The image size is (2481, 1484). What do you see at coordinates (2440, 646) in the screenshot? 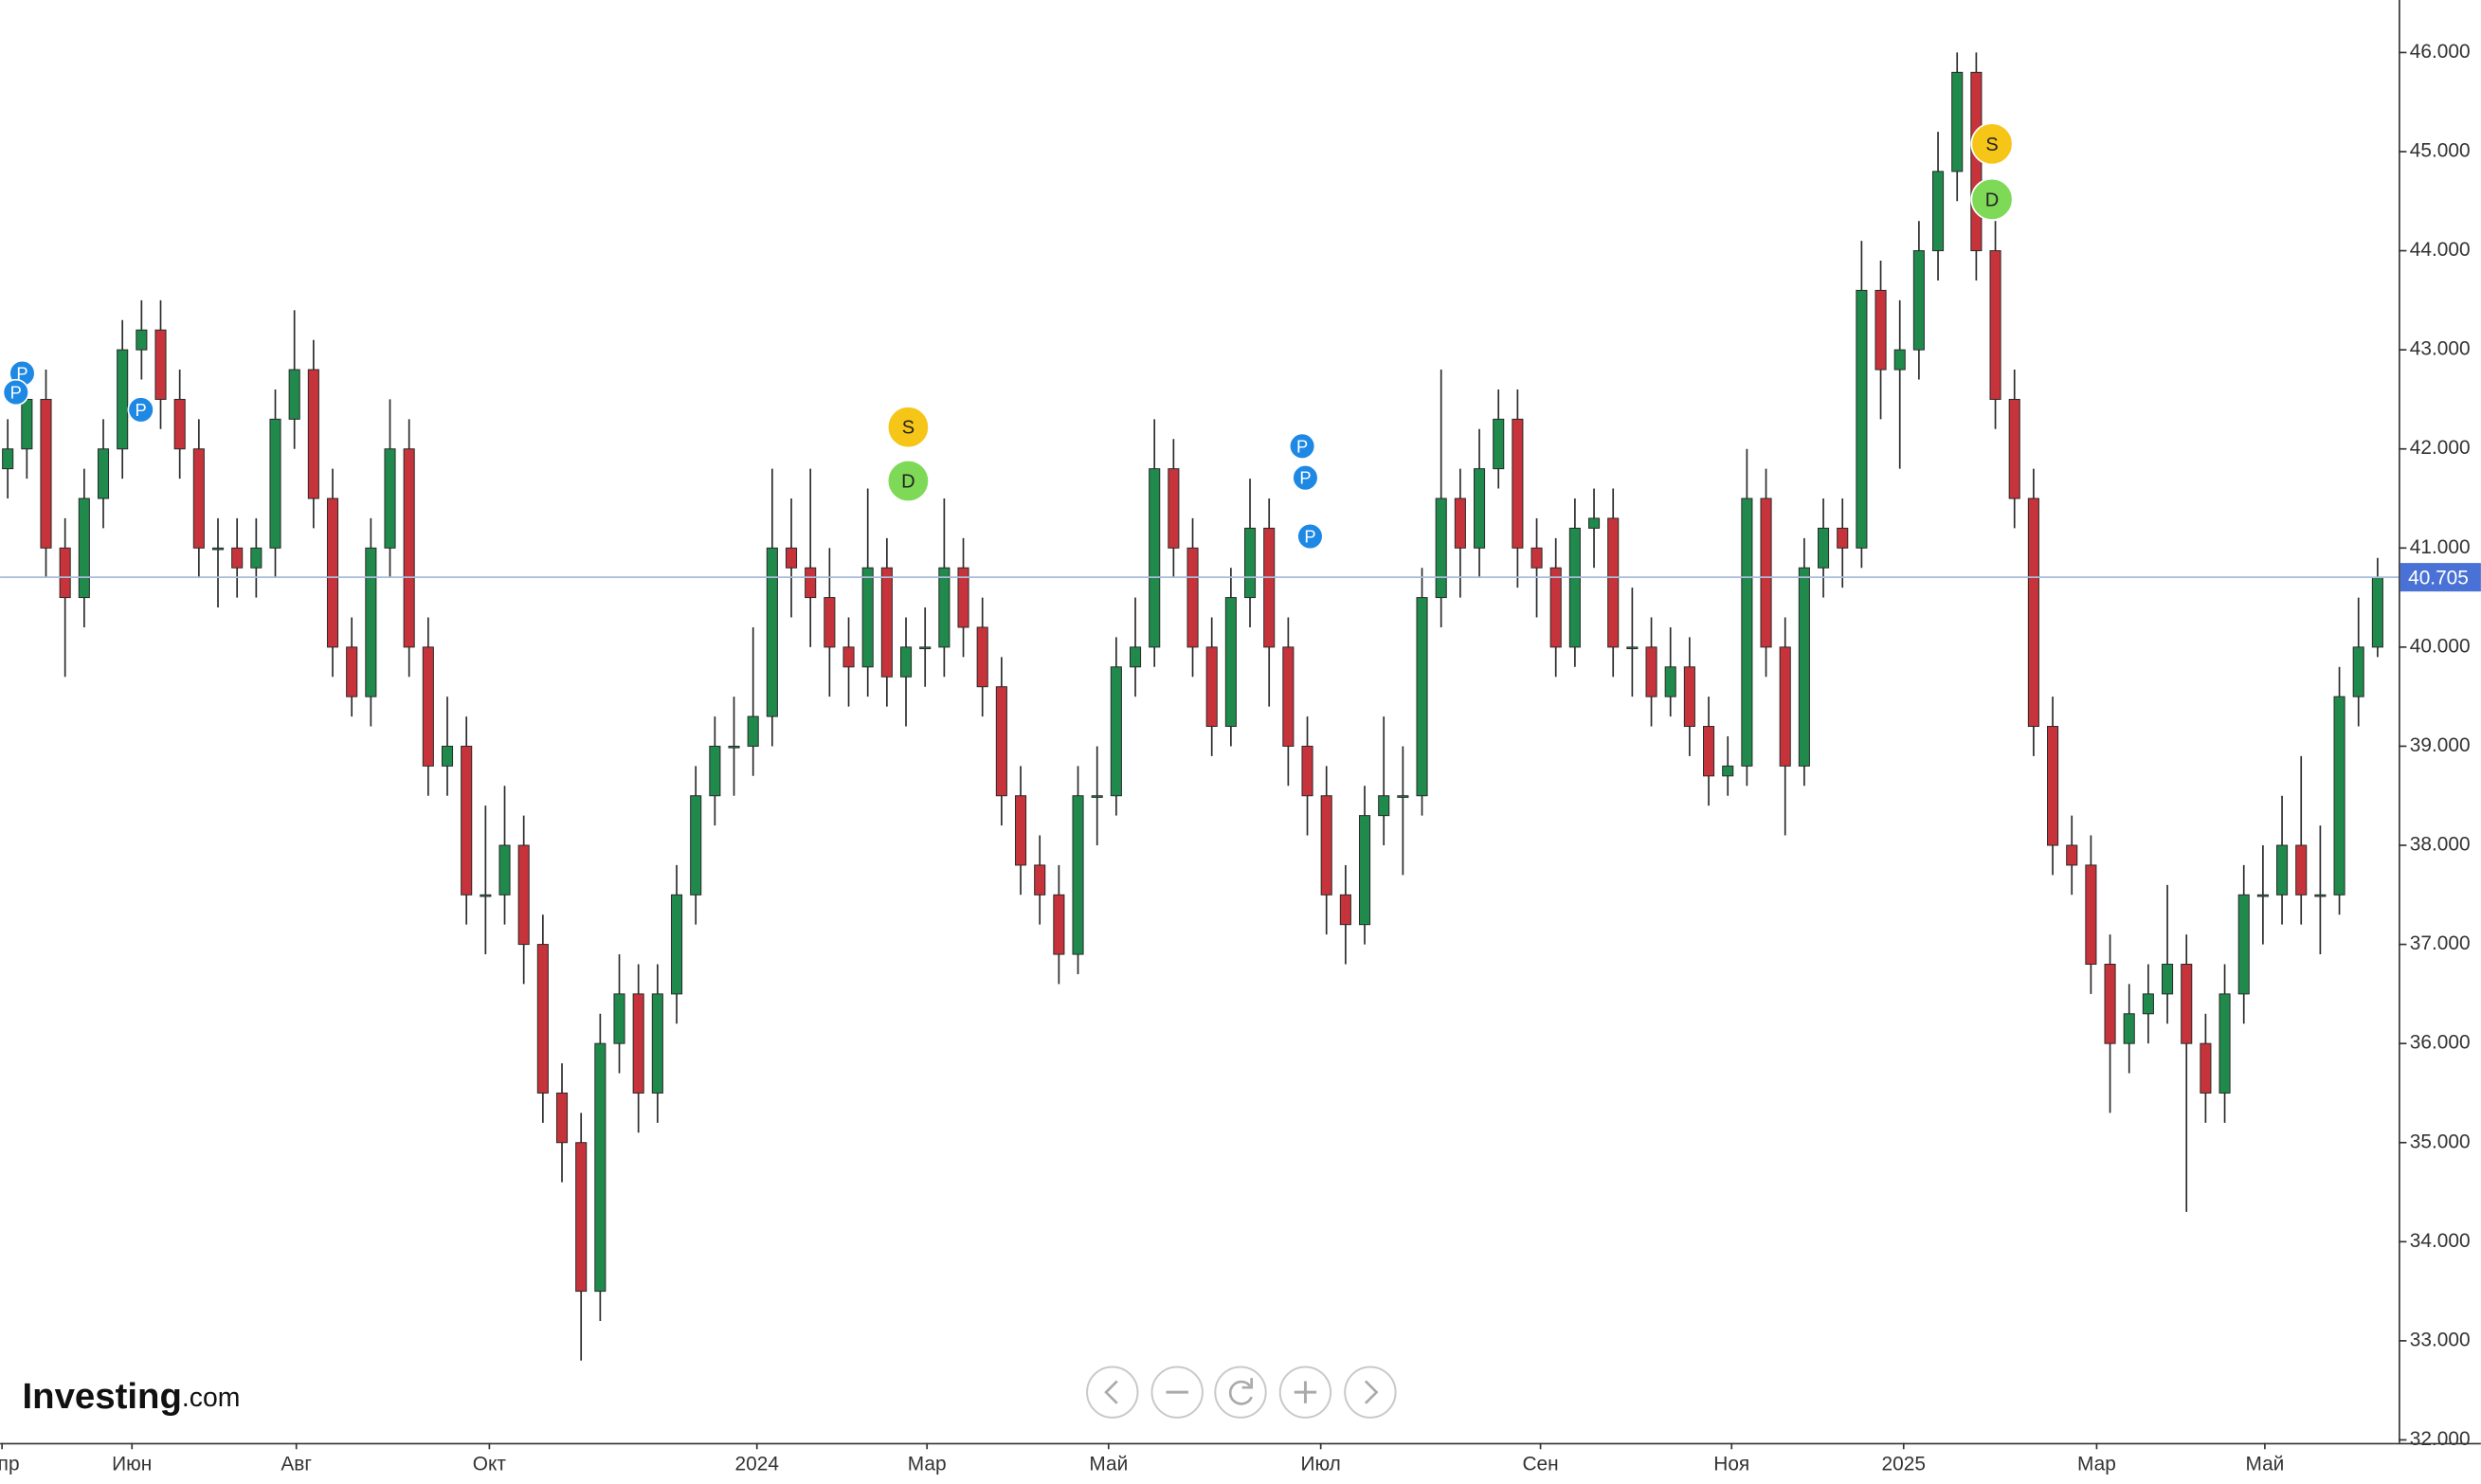
I see `y-tick-label: 40.000` at bounding box center [2440, 646].